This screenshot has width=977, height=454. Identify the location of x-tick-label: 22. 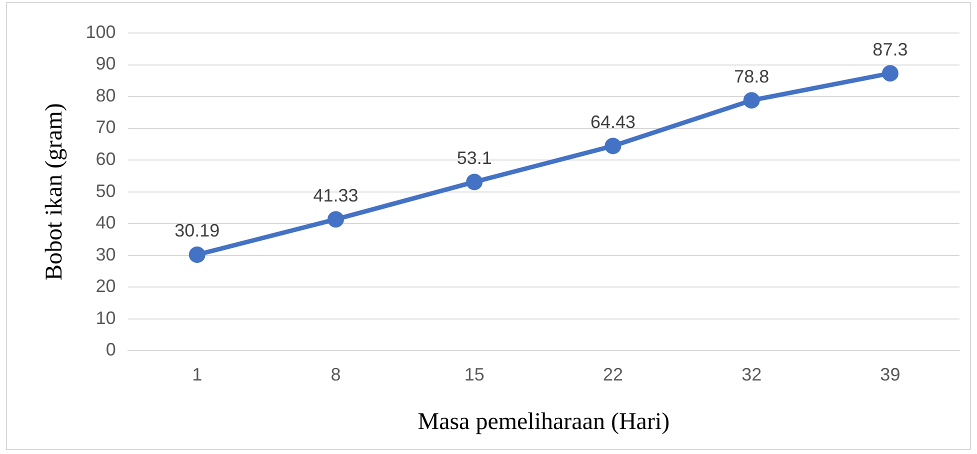
(612, 374).